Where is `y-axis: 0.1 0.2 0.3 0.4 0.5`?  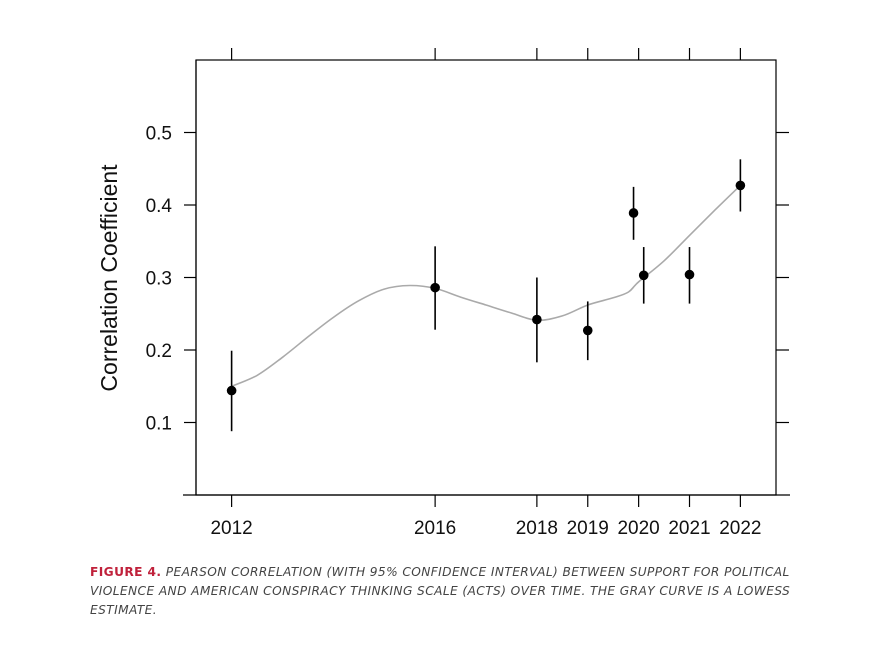 y-axis: 0.1 0.2 0.3 0.4 0.5 is located at coordinates (171, 277).